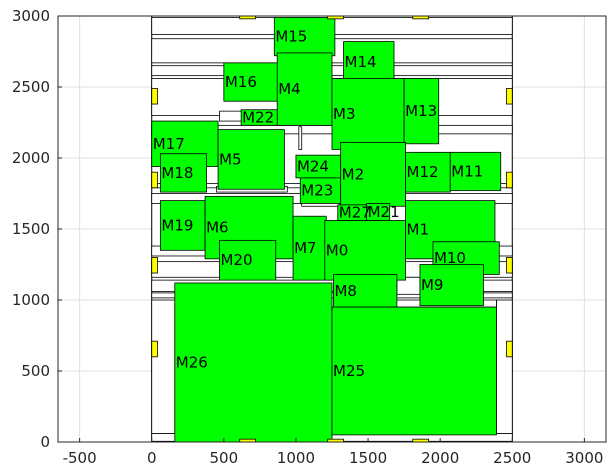 The width and height of the screenshot is (608, 476). Describe the element at coordinates (317, 191) in the screenshot. I see `module-label-m23: M23` at that location.